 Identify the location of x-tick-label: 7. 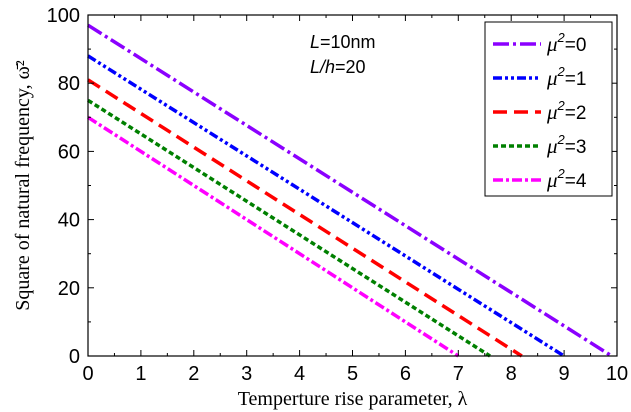
(458, 374).